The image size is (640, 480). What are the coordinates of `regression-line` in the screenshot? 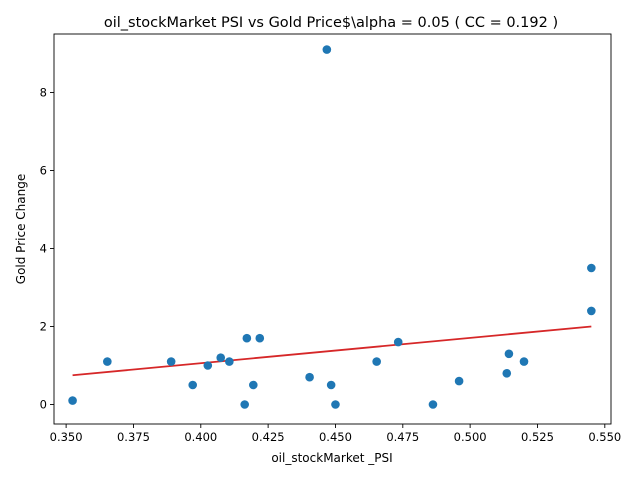 It's located at (332, 351).